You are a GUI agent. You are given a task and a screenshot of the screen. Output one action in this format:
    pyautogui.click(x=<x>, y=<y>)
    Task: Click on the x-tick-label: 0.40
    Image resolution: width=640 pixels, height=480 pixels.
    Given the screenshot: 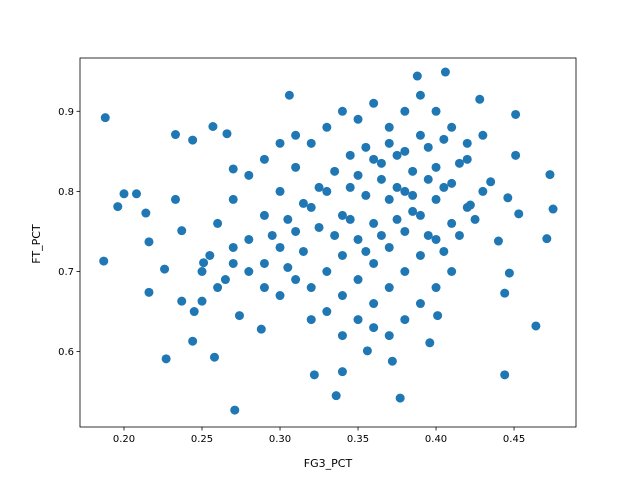 What is the action you would take?
    pyautogui.click(x=436, y=439)
    